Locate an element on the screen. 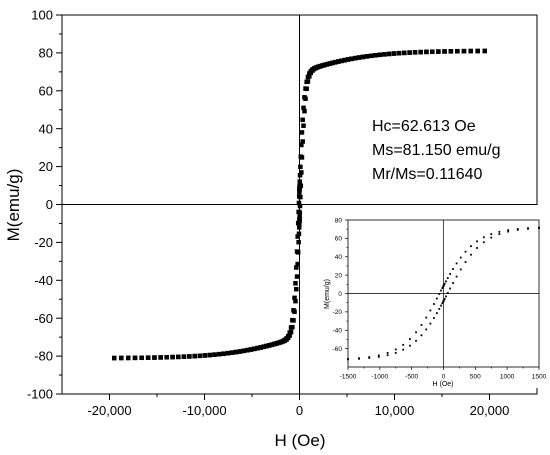  y-tick-label: -40 is located at coordinates (43, 280).